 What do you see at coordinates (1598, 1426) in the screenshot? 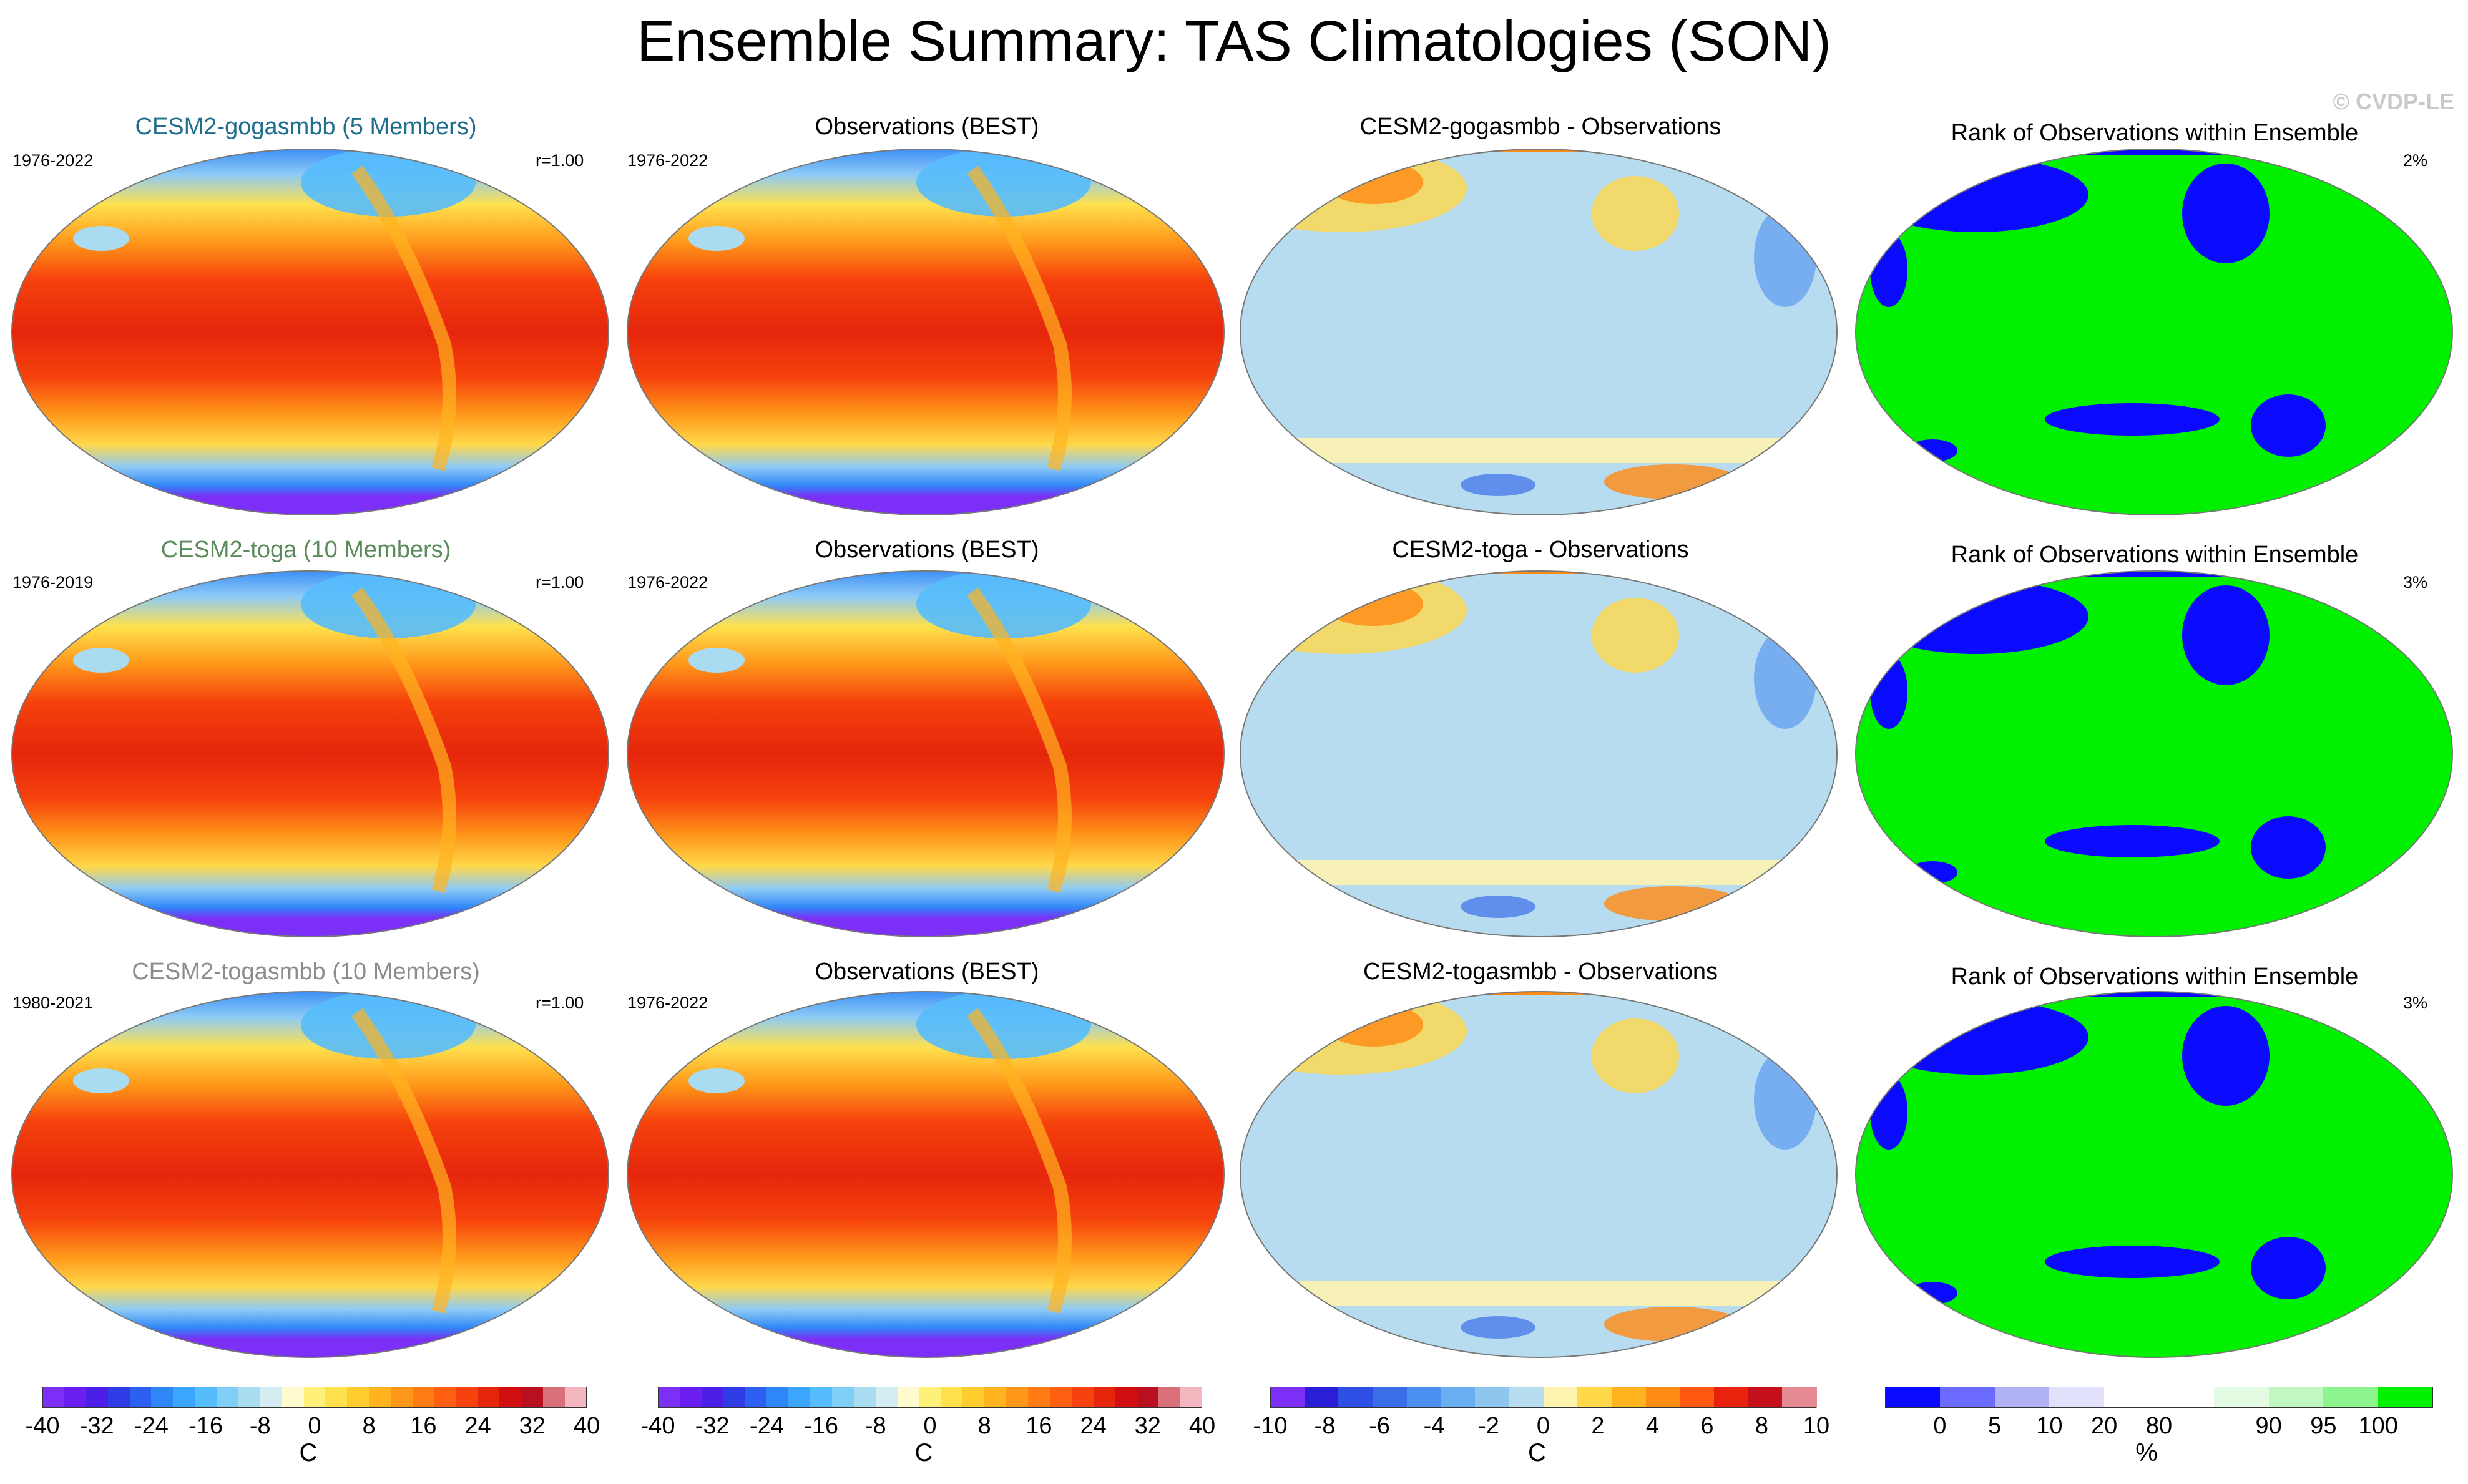
I see `colorbar-tick-label: 2` at bounding box center [1598, 1426].